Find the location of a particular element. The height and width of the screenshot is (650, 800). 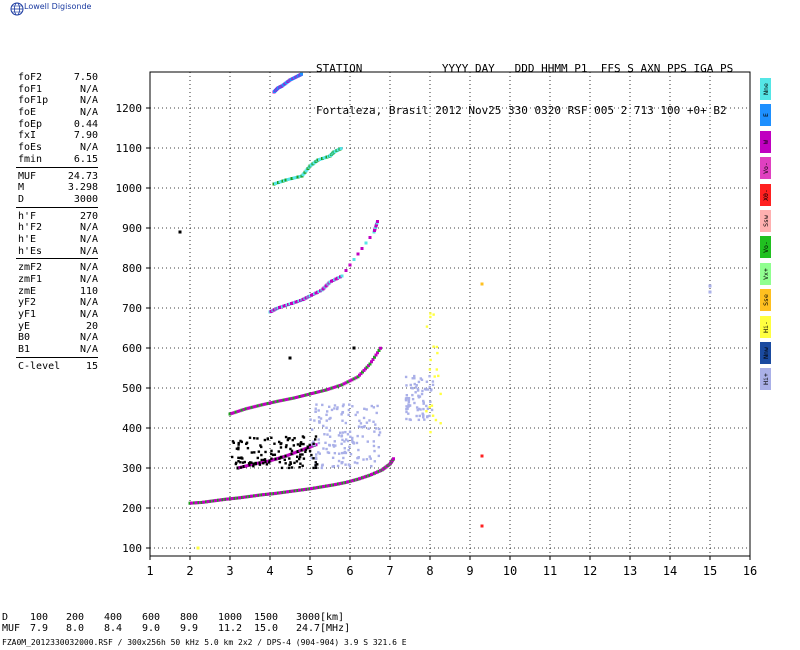

param-name: foF1p is located at coordinates (33, 101).